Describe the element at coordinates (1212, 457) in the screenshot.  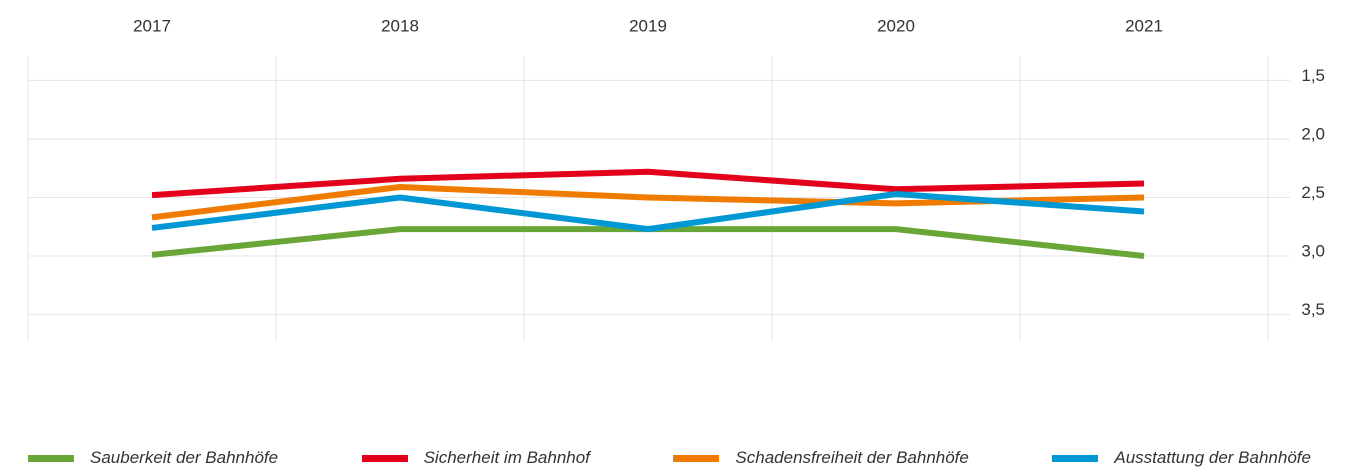
I see `legend-label: Ausstattung der Bahnhöfe` at that location.